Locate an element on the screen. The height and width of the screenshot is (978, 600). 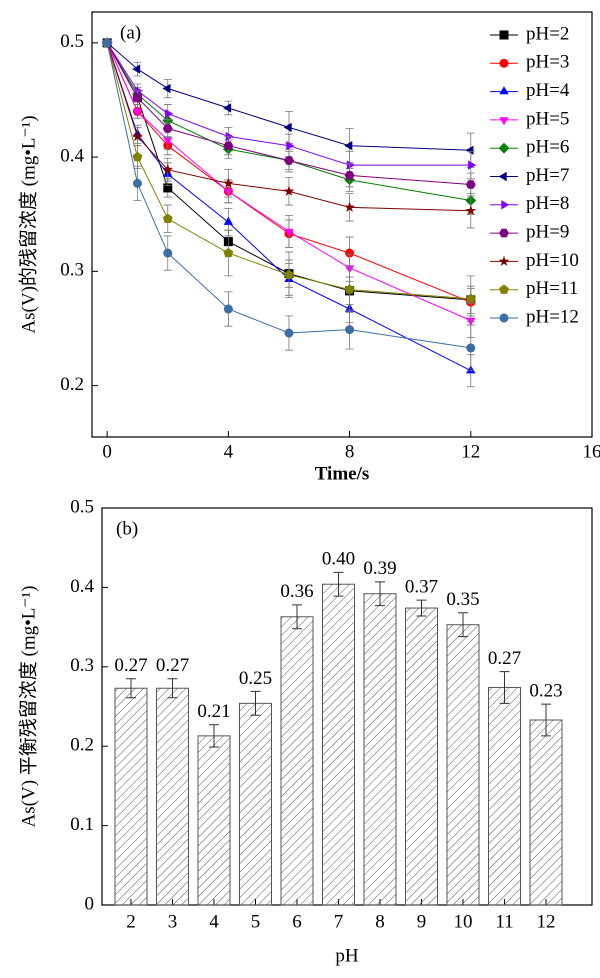
legend-label: pH=6 is located at coordinates (547, 147).